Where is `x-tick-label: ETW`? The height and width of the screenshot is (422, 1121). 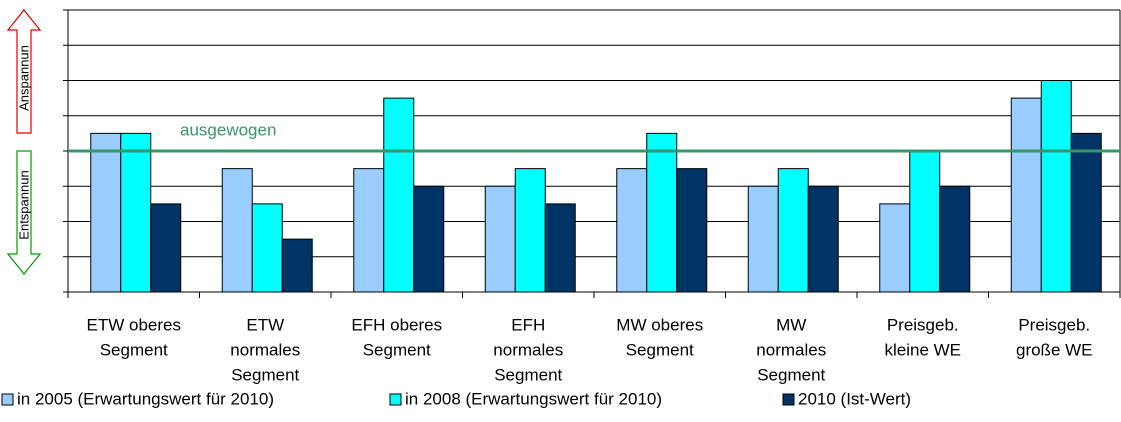
x-tick-label: ETW is located at coordinates (265, 324).